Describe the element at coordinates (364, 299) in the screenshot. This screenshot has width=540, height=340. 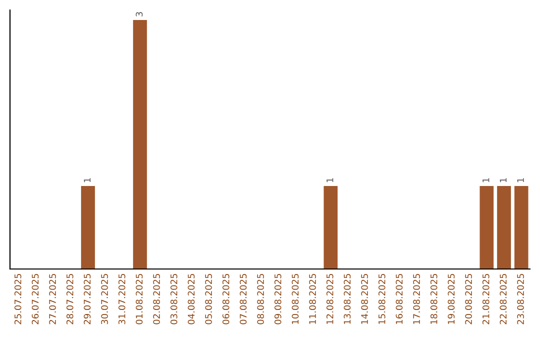
I see `x-tick-label: 14.08.2025` at that location.